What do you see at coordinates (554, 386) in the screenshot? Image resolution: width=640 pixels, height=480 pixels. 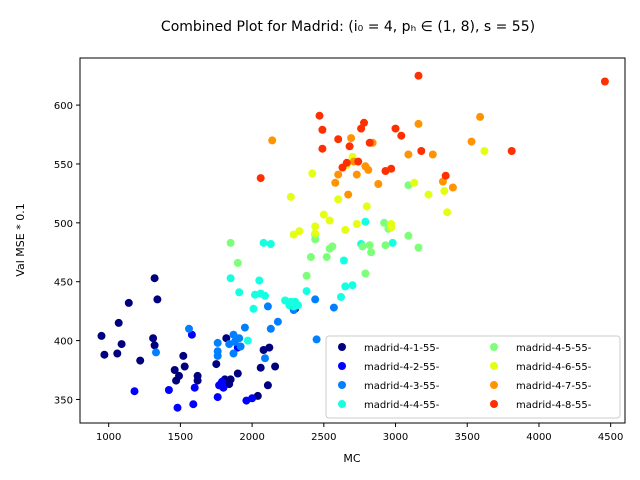 I see `legend-entry: madrid-4-7-55-` at bounding box center [554, 386].